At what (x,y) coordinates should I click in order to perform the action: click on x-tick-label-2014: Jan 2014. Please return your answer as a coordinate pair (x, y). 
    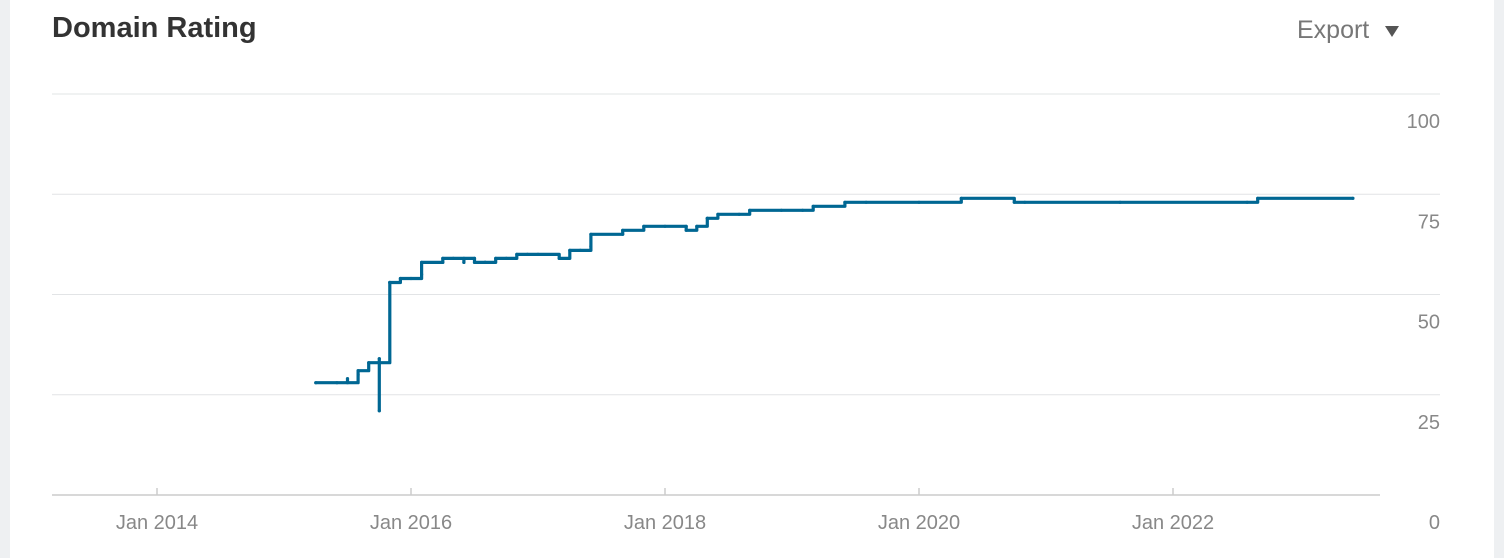
    Looking at the image, I should click on (157, 523).